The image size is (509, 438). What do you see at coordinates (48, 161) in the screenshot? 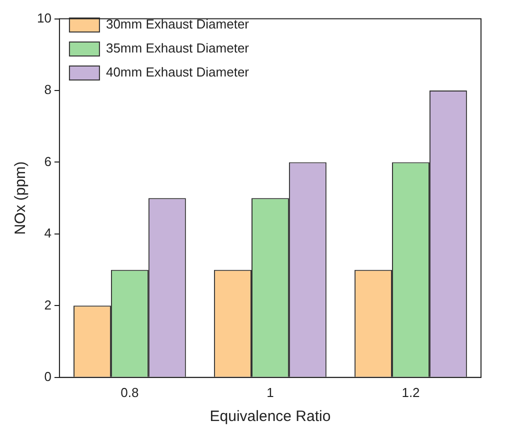
I see `y-tick-label: 6` at bounding box center [48, 161].